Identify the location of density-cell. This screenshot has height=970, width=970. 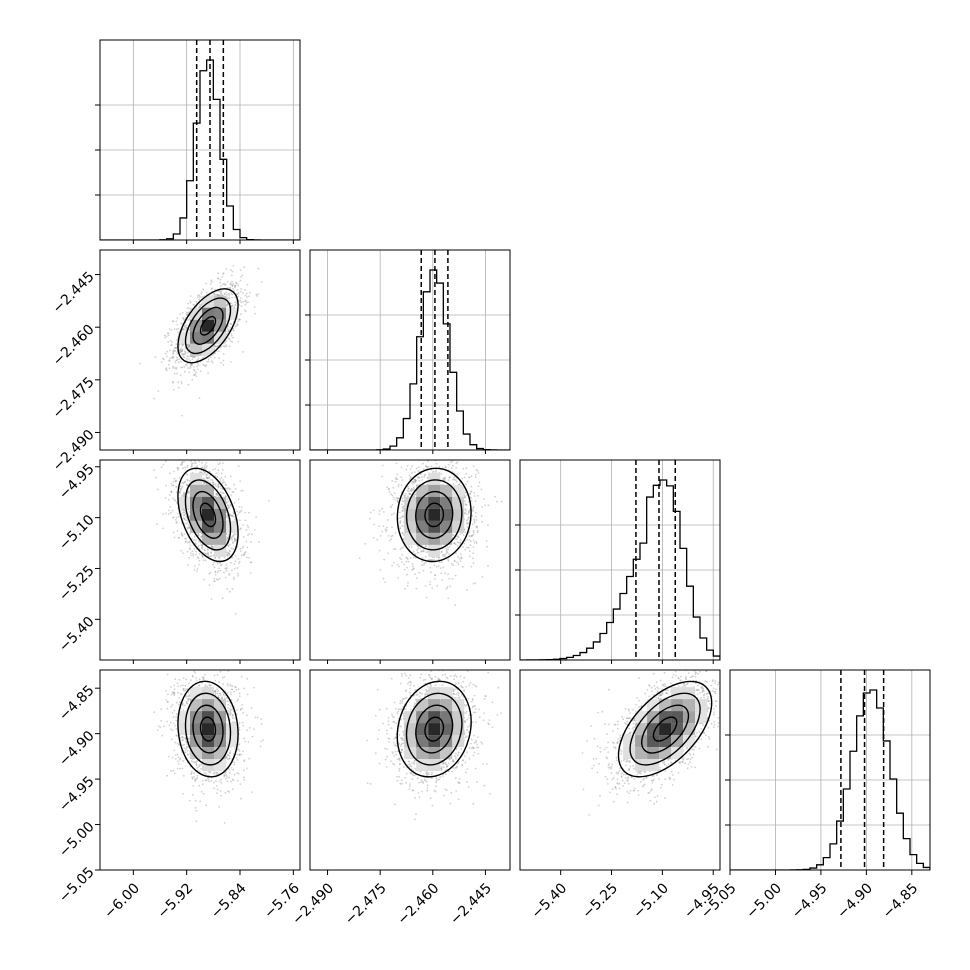
(232, 526).